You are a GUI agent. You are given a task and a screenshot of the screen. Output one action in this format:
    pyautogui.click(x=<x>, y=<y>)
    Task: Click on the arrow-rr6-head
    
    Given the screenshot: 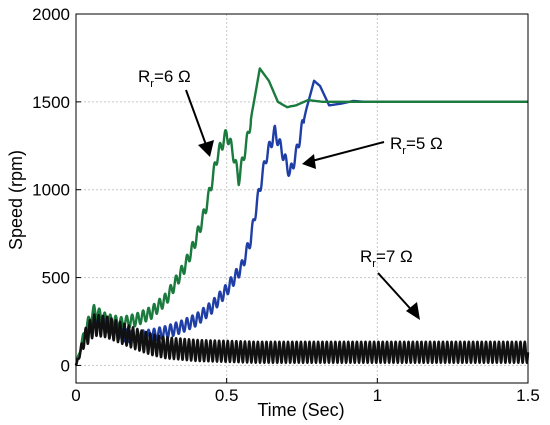 What is the action you would take?
    pyautogui.click(x=206, y=148)
    